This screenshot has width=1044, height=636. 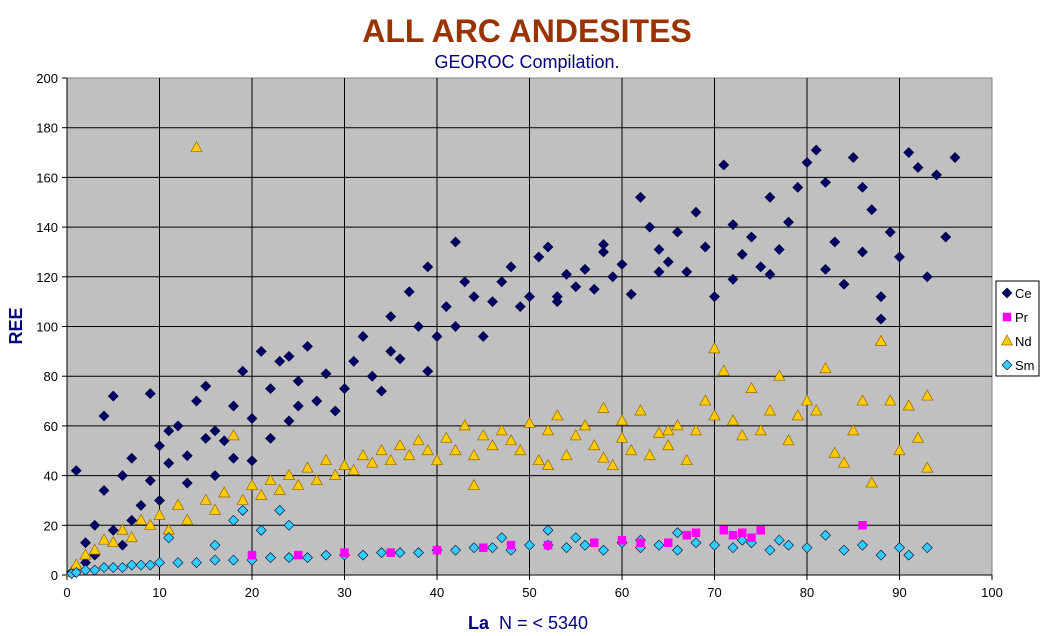 I want to click on x-tick-label: 60, so click(x=622, y=592).